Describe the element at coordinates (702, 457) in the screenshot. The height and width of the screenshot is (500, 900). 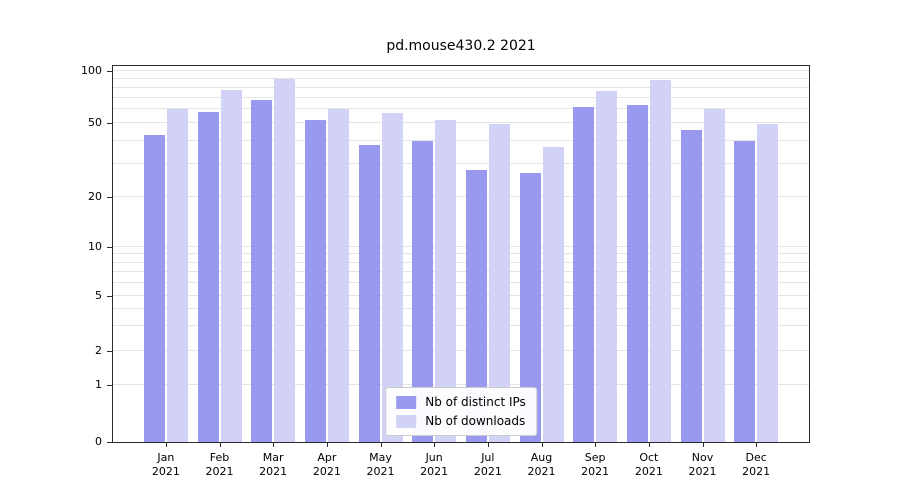
I see `x-tick-month: Nov` at that location.